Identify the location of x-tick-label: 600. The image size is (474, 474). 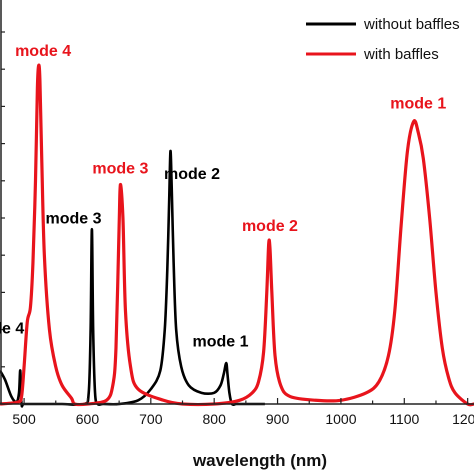
(88, 419).